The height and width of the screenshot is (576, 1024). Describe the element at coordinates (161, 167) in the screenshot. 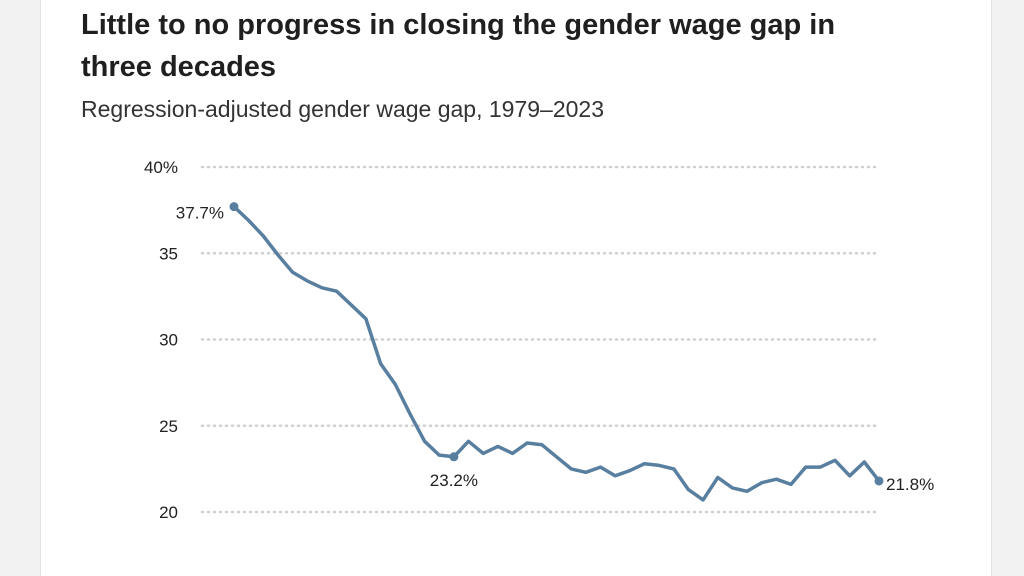

I see `y-tick-label: 40%` at that location.